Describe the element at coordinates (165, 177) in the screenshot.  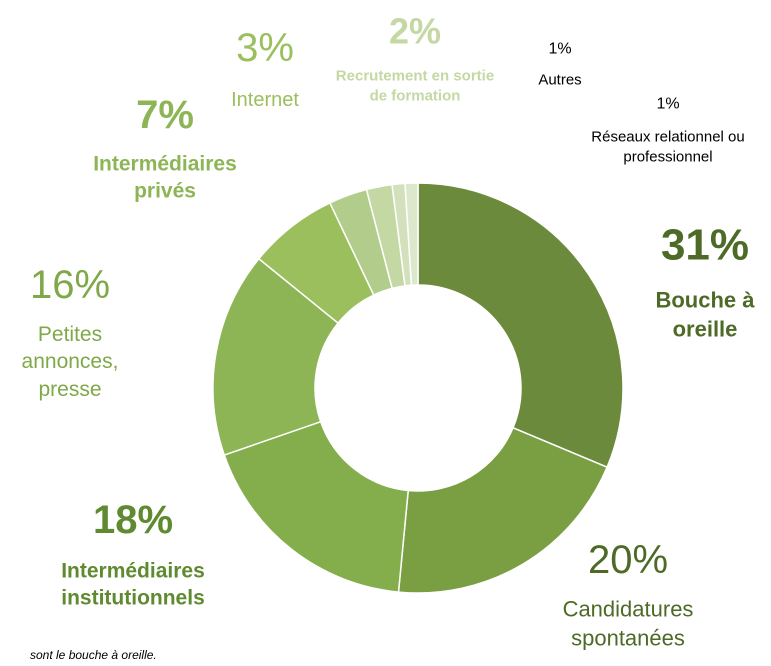
I see `category-label: Intermédiaires privés` at that location.